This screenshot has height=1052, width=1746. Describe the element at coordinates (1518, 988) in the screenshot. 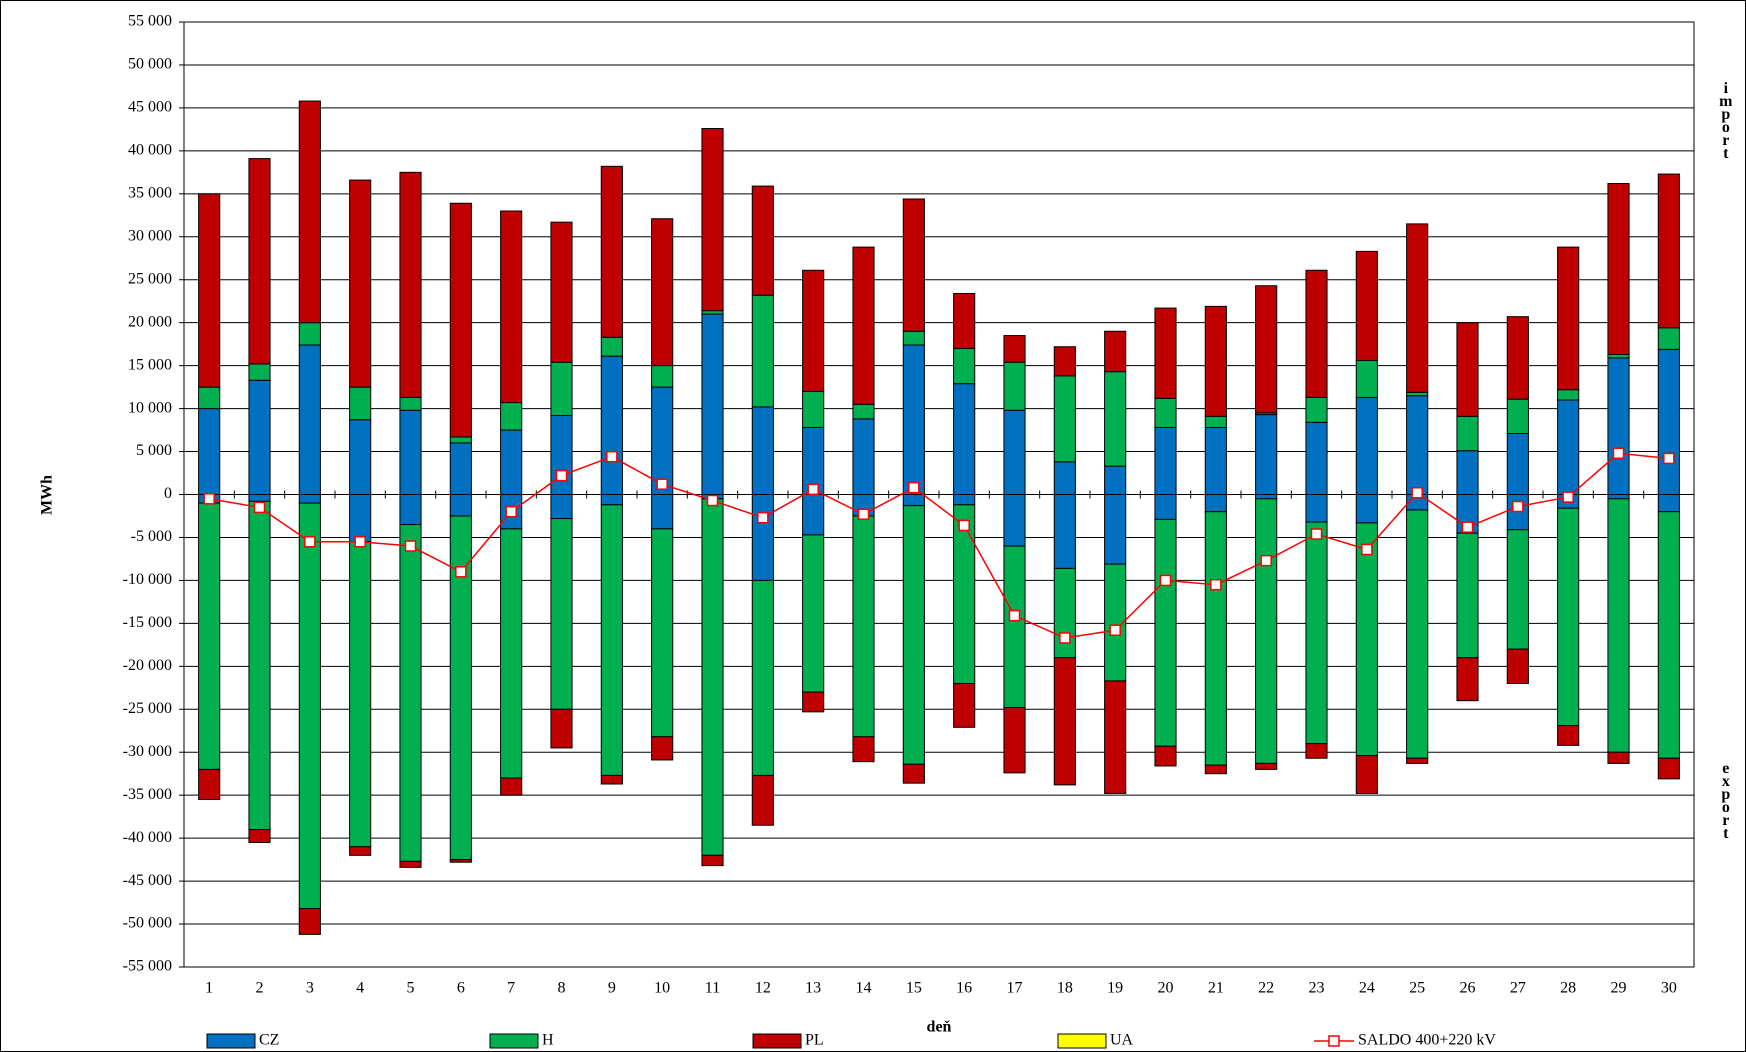

I see `x-tick-label: 27` at that location.